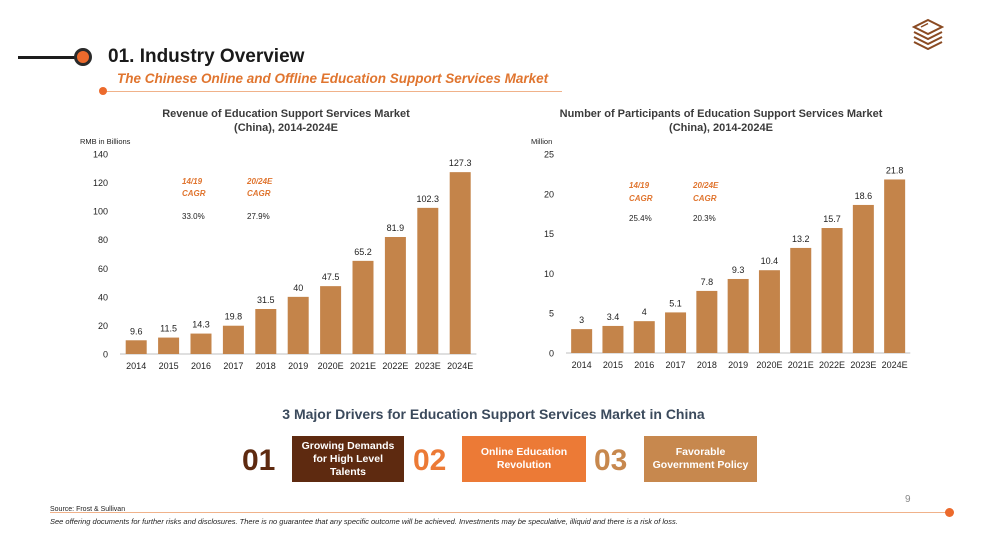  What do you see at coordinates (266, 300) in the screenshot?
I see `chart1-data-label: 31.5` at bounding box center [266, 300].